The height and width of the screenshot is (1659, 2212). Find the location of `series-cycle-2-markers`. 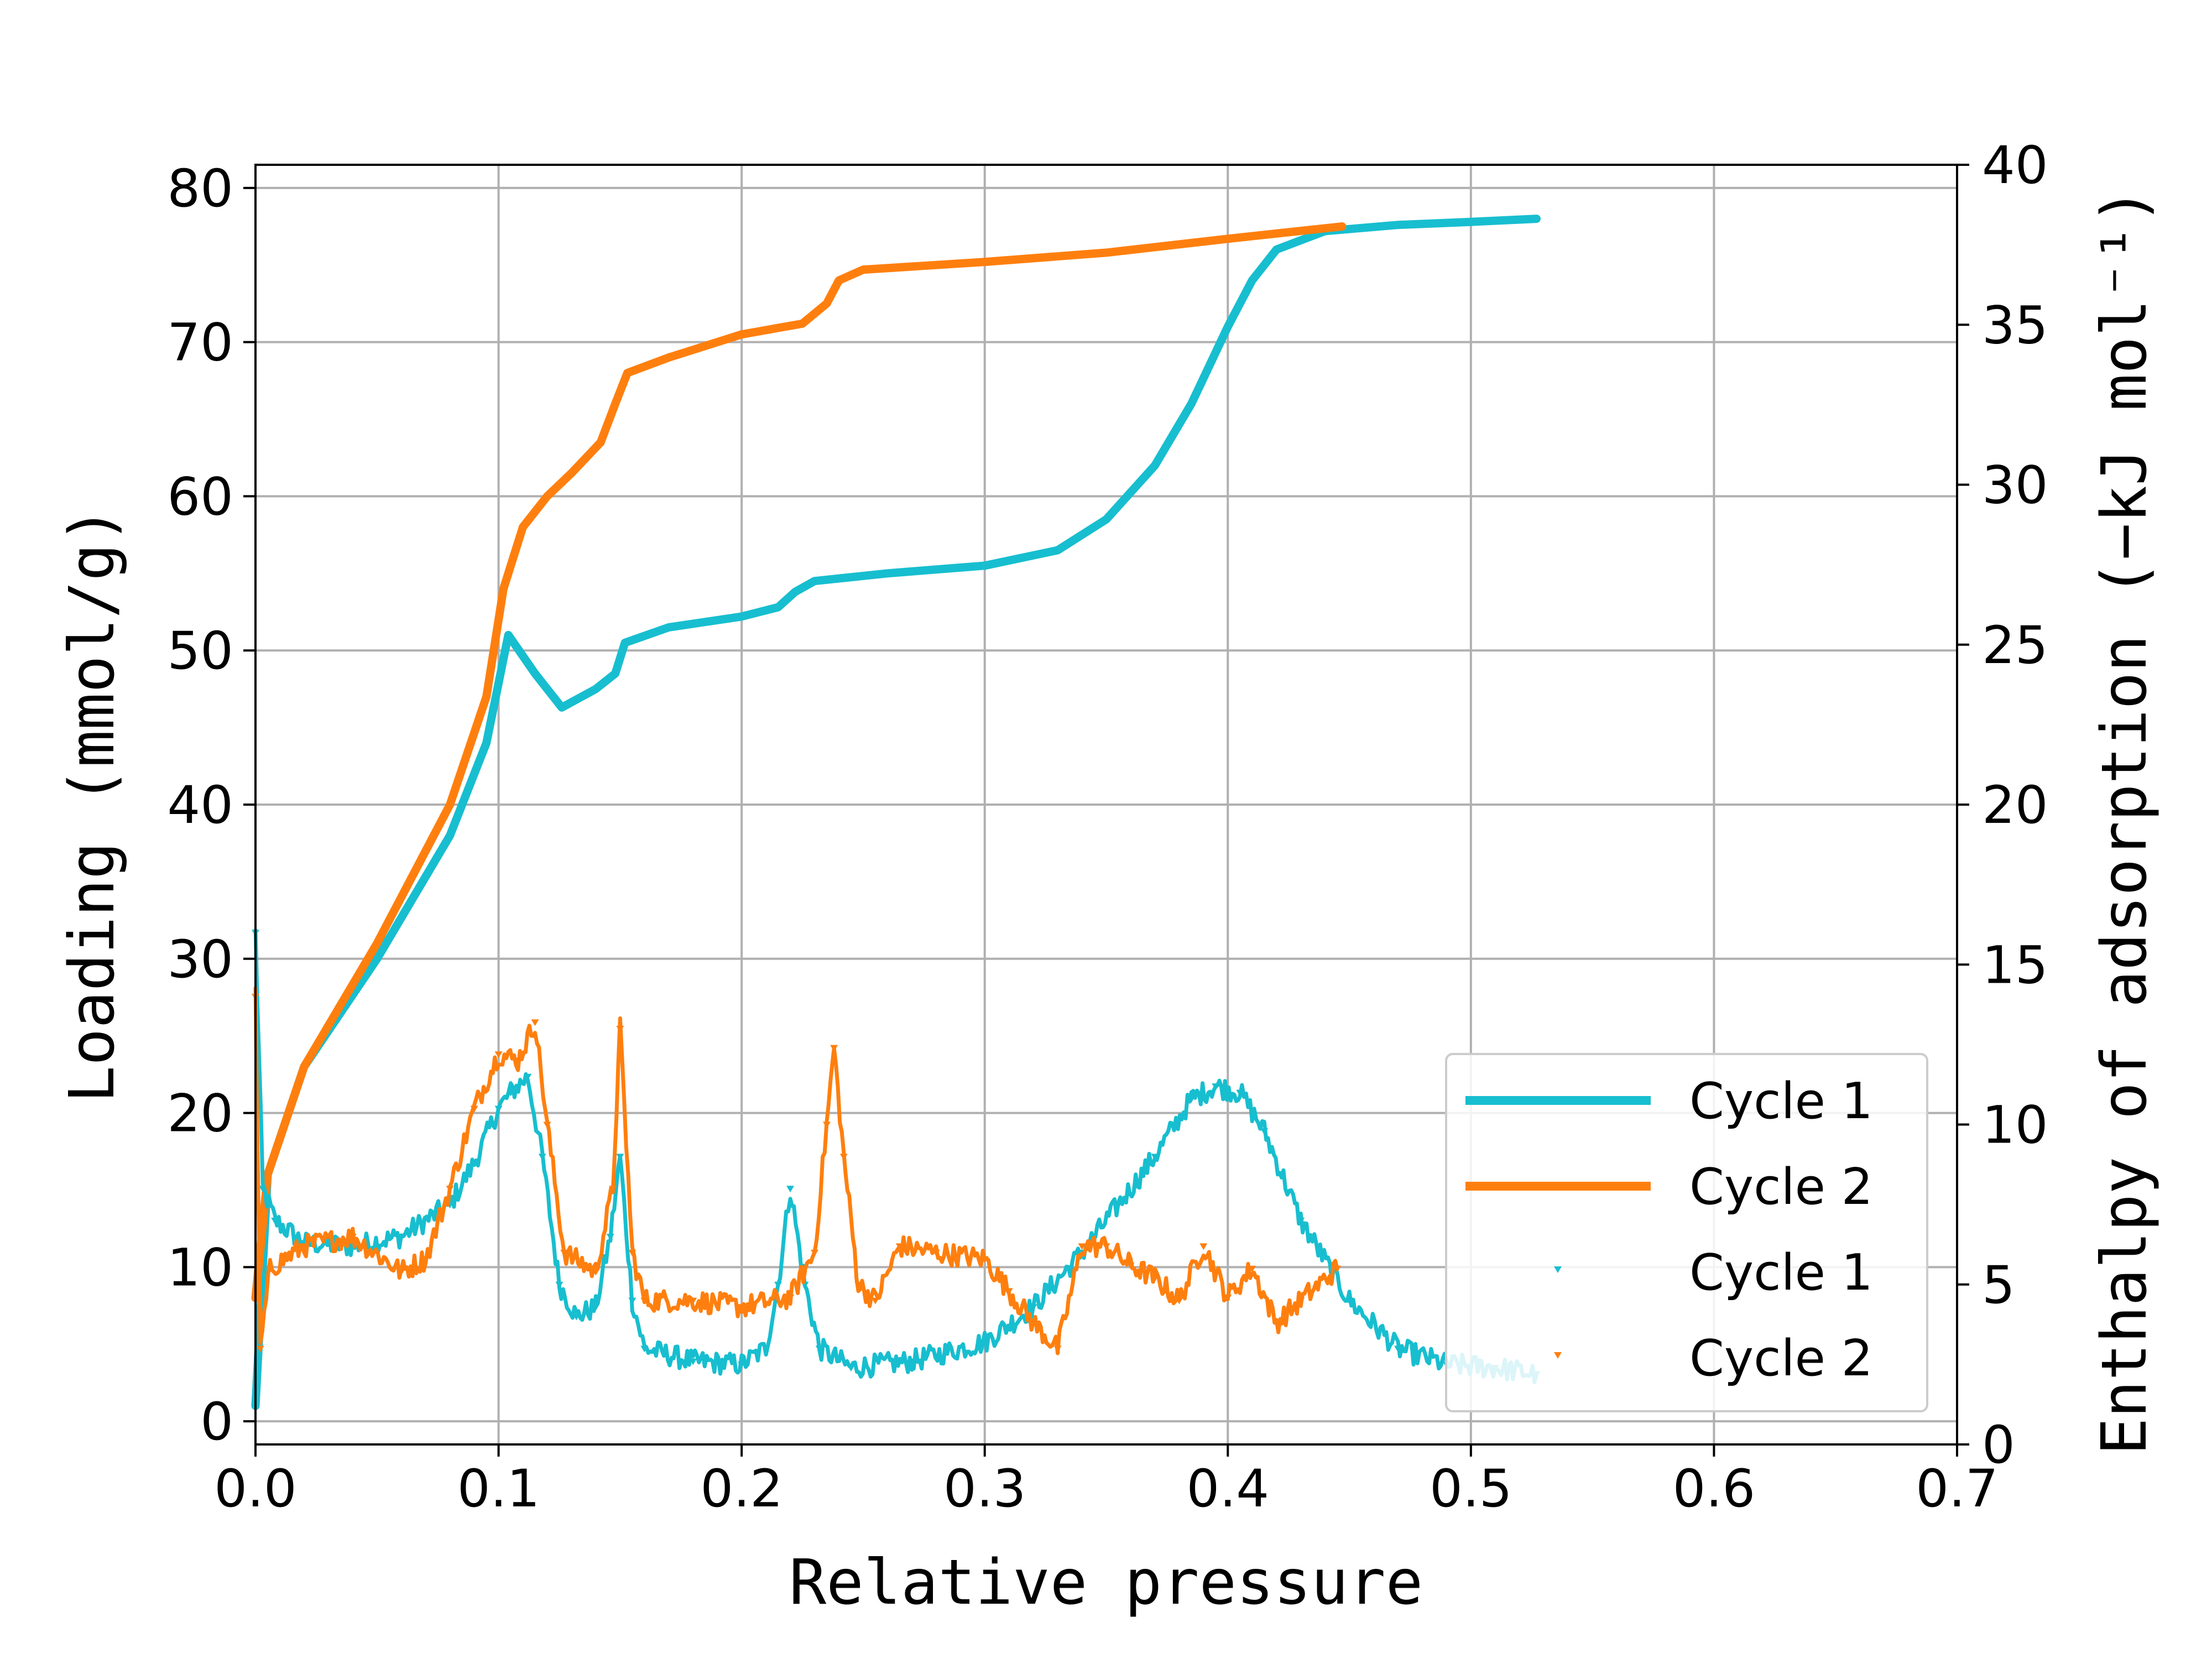

series-cycle-2-markers is located at coordinates (797, 1171).